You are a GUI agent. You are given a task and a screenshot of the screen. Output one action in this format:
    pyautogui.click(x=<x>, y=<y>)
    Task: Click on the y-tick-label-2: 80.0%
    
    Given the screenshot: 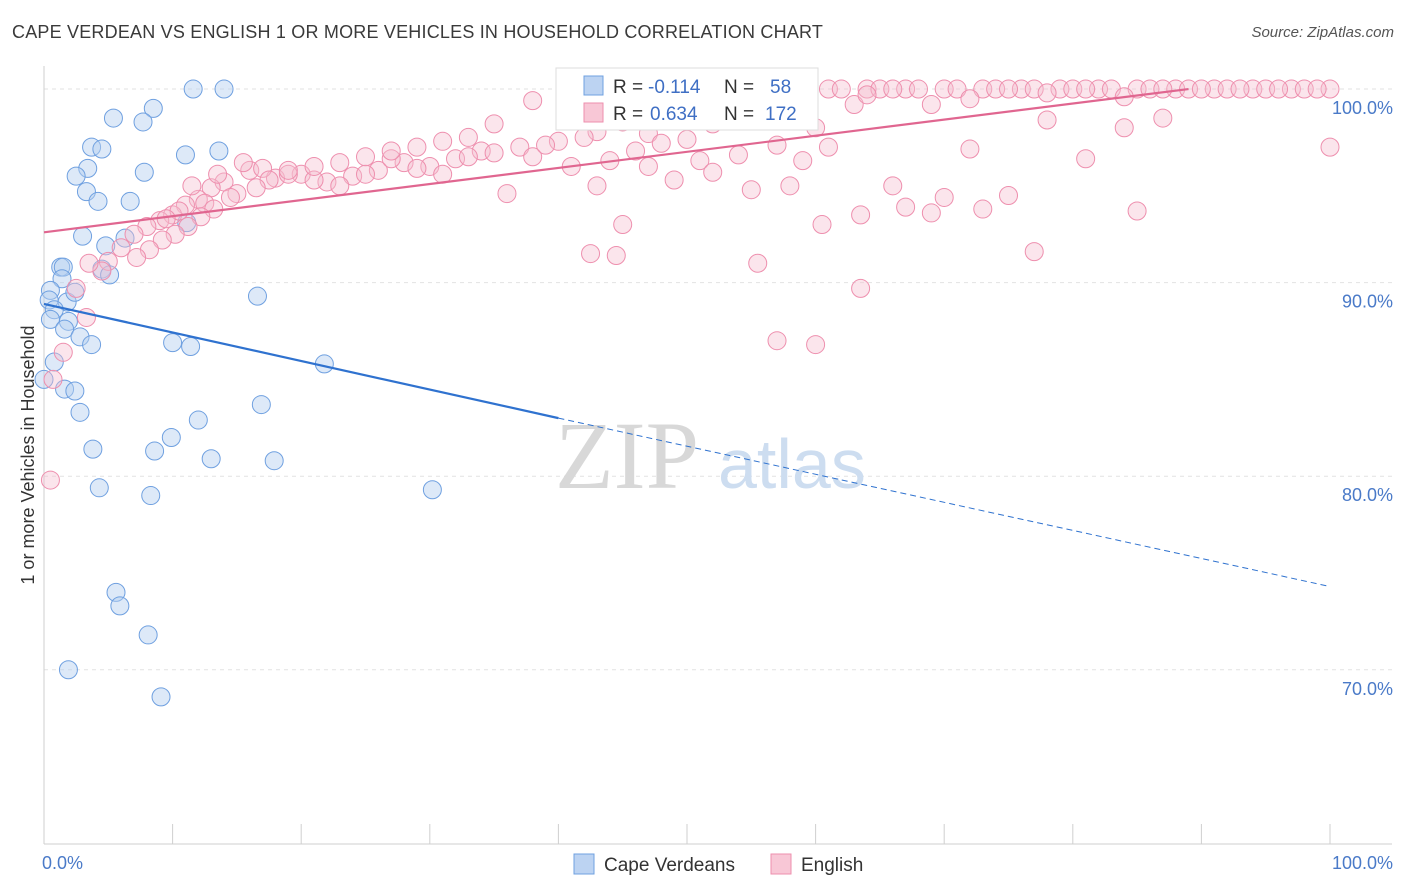 What is the action you would take?
    pyautogui.click(x=1367, y=495)
    